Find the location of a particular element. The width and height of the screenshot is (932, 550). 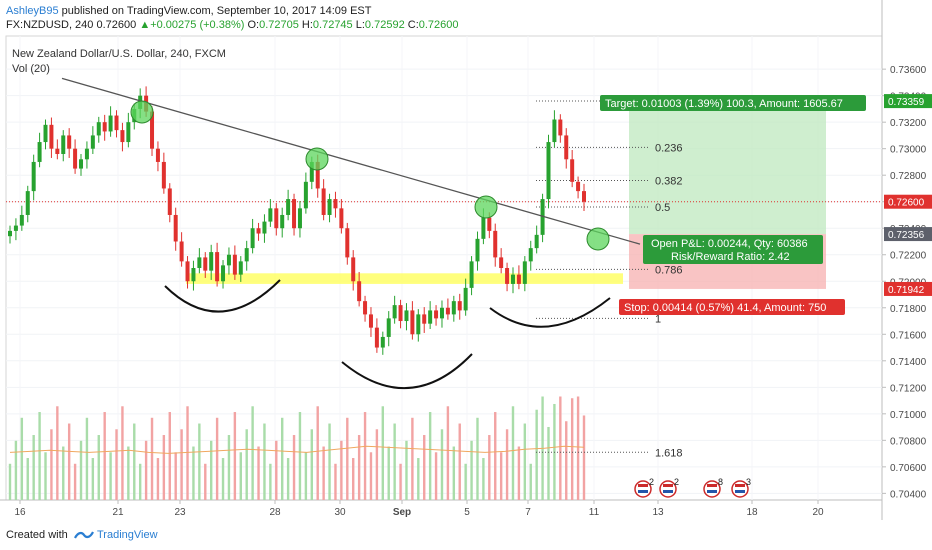

price-badge-label: 0.73359 is located at coordinates (906, 102).